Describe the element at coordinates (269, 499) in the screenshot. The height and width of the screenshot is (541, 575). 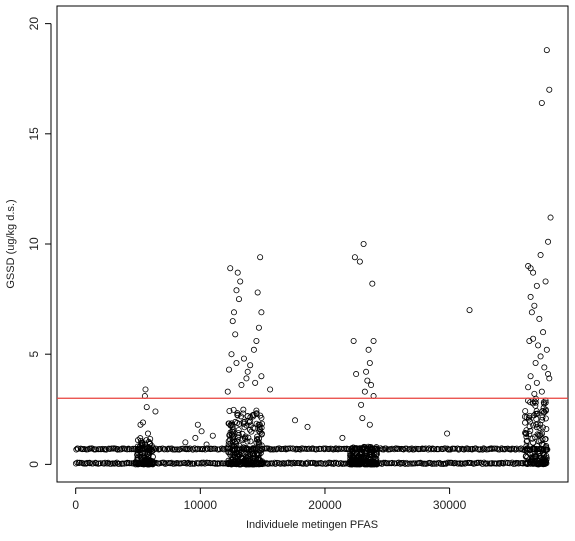
I see `x-axis: 0 10000 20000 30000` at that location.